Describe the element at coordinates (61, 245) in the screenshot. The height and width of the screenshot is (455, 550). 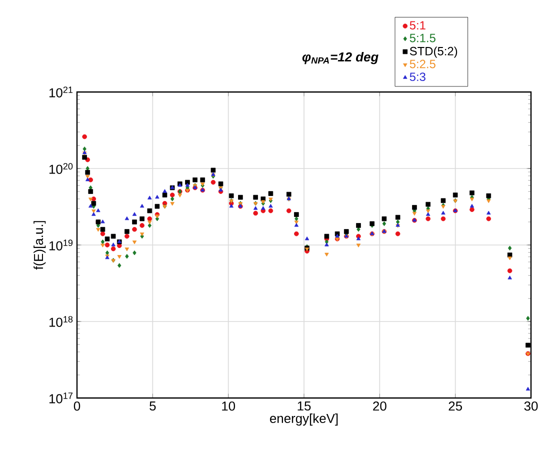
I see `y-tick-label: 10$^{19}$` at that location.